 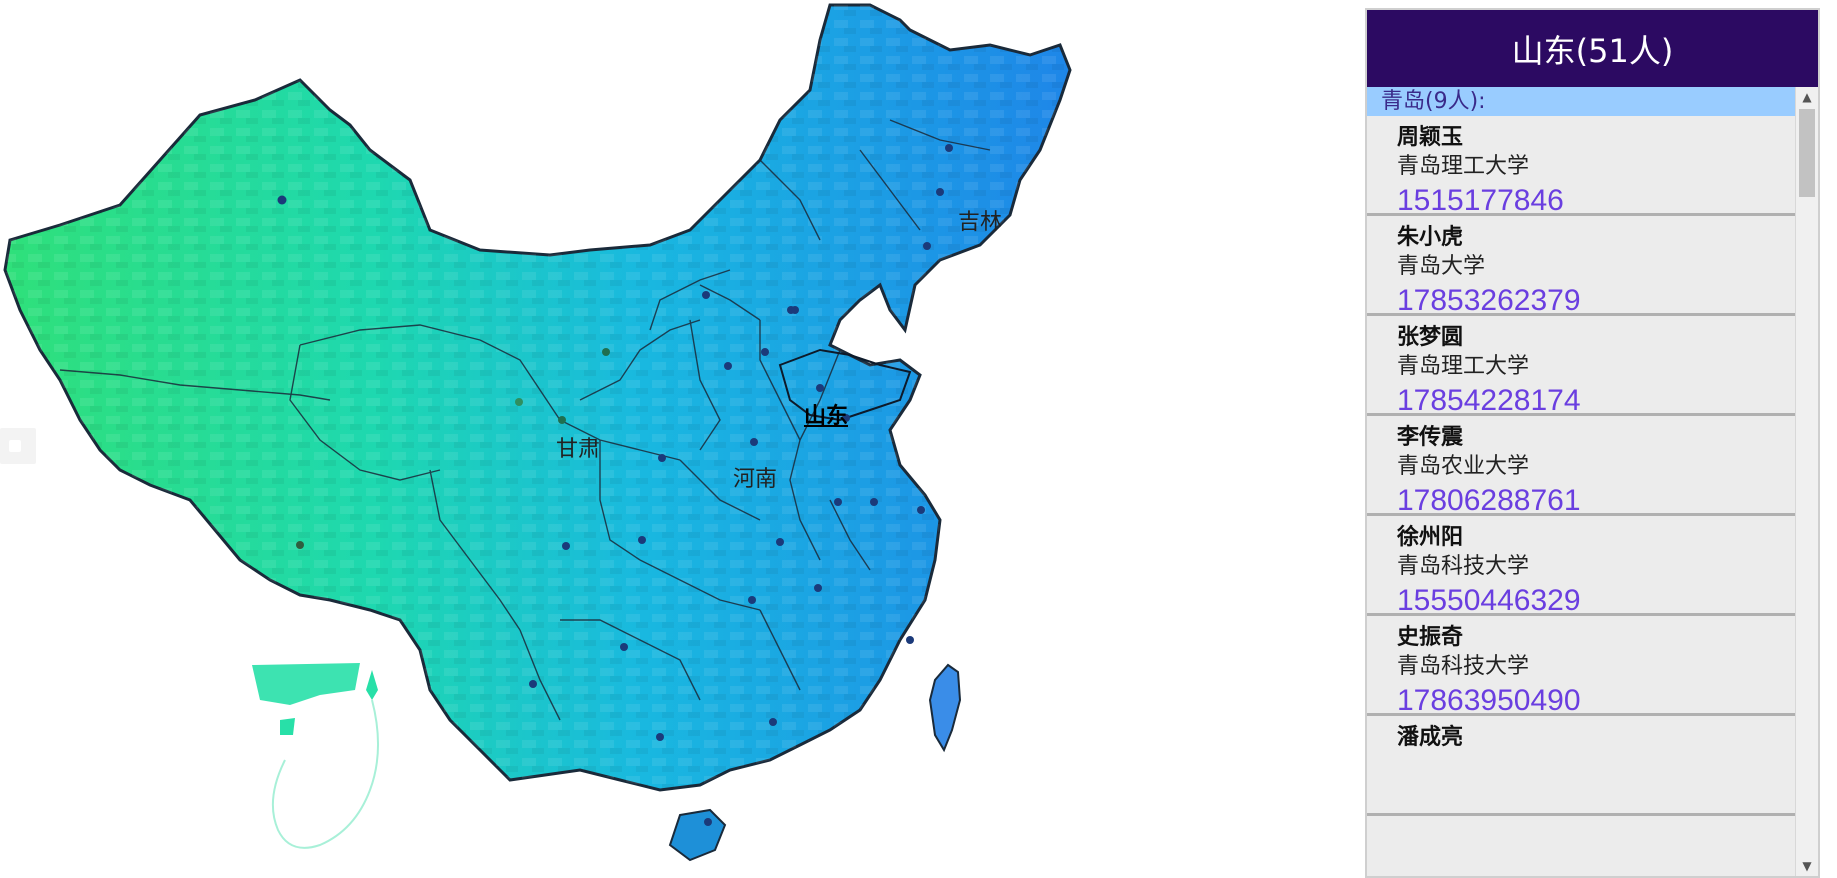 I want to click on person-phone: 17863950490, so click(x=1489, y=700).